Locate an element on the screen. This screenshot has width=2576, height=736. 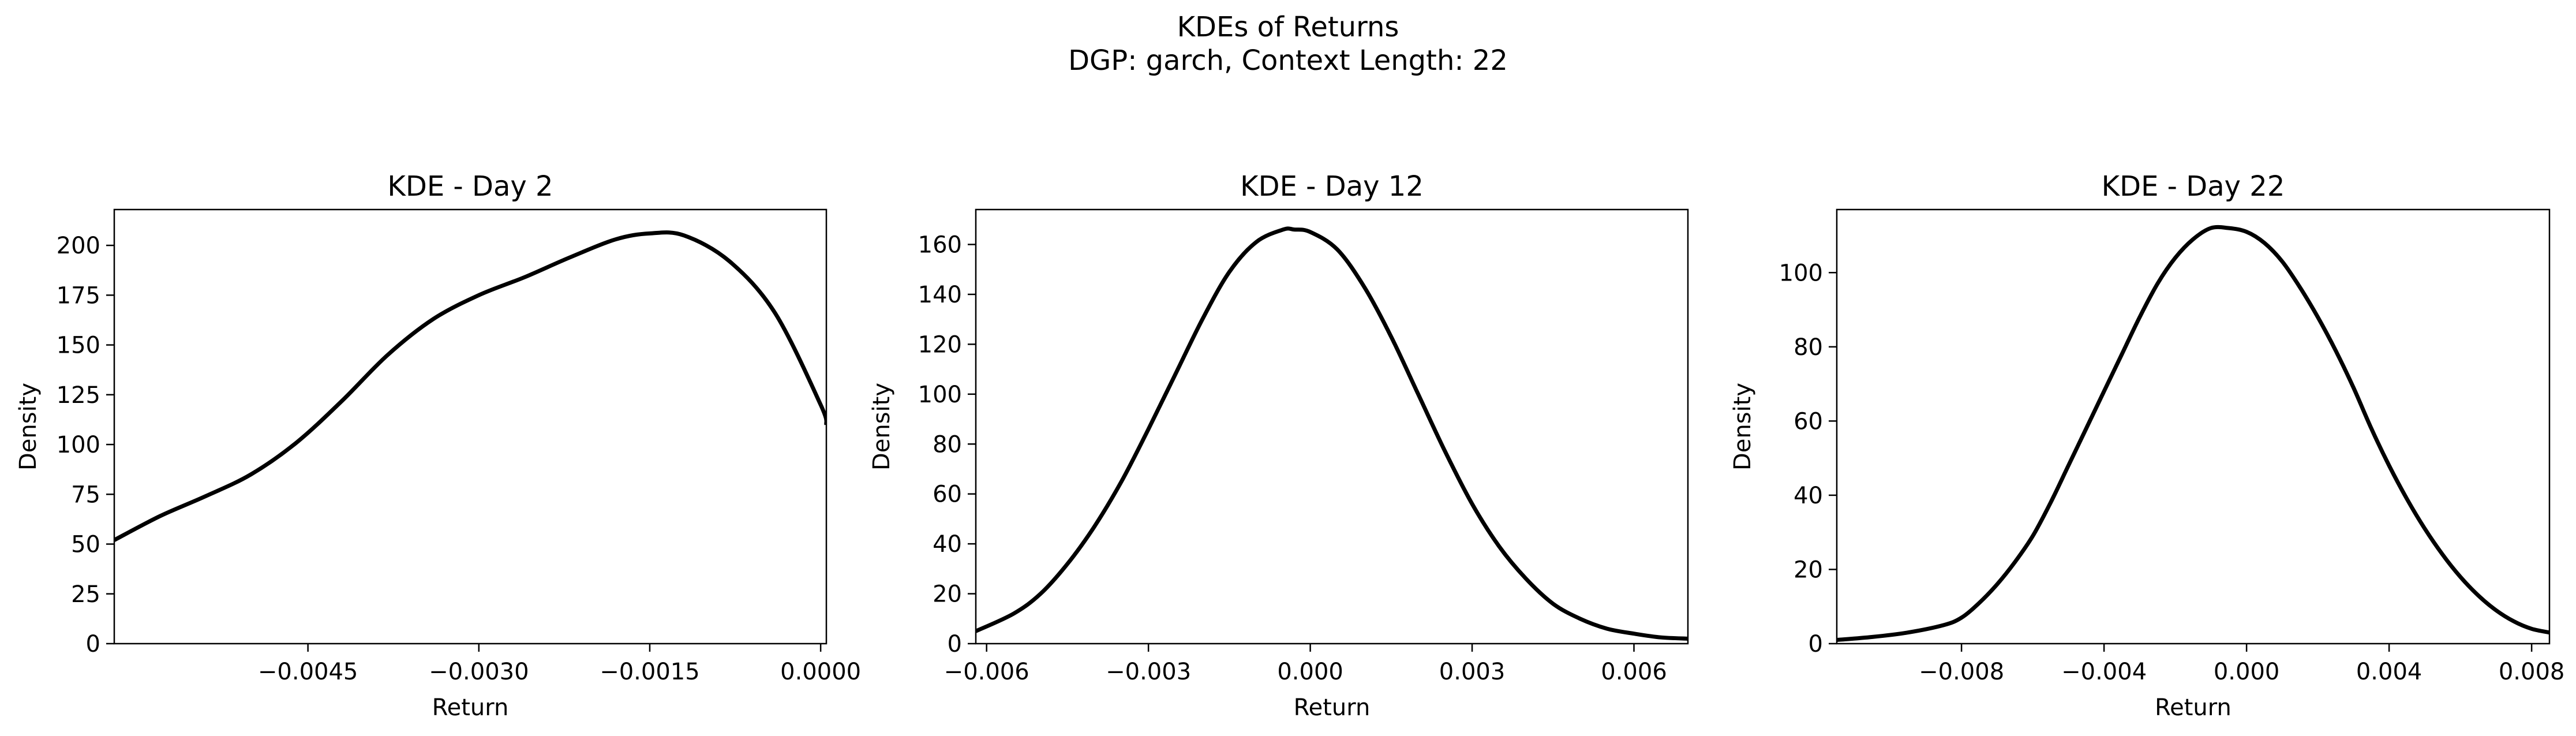
x-tick-label: −0.006 is located at coordinates (986, 672).